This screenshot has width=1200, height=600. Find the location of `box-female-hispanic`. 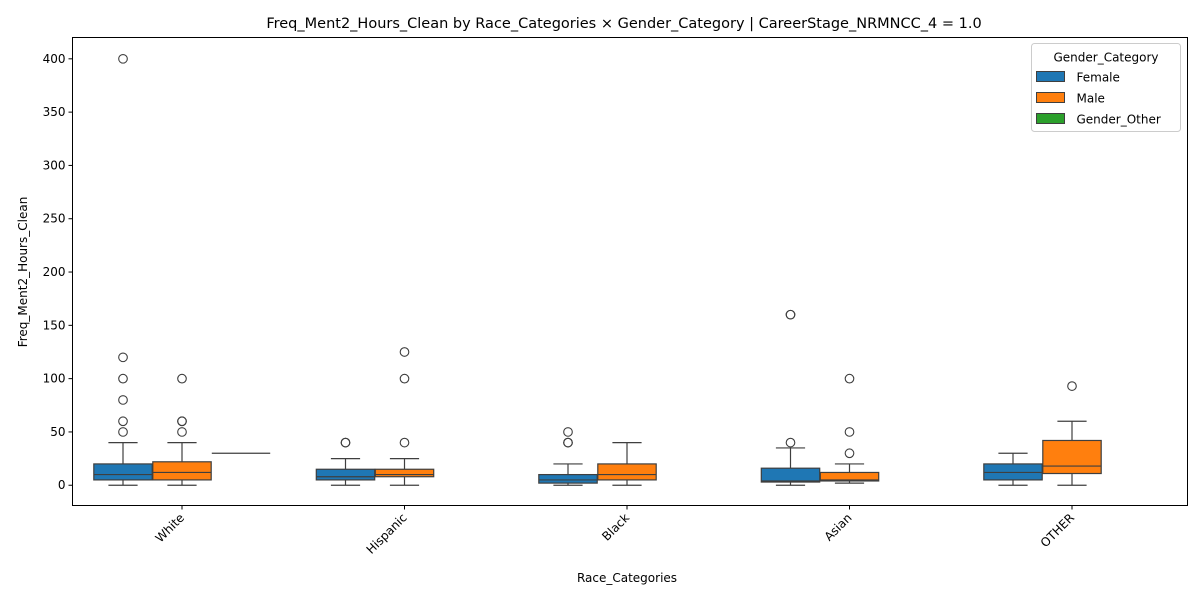

box-female-hispanic is located at coordinates (345, 461).